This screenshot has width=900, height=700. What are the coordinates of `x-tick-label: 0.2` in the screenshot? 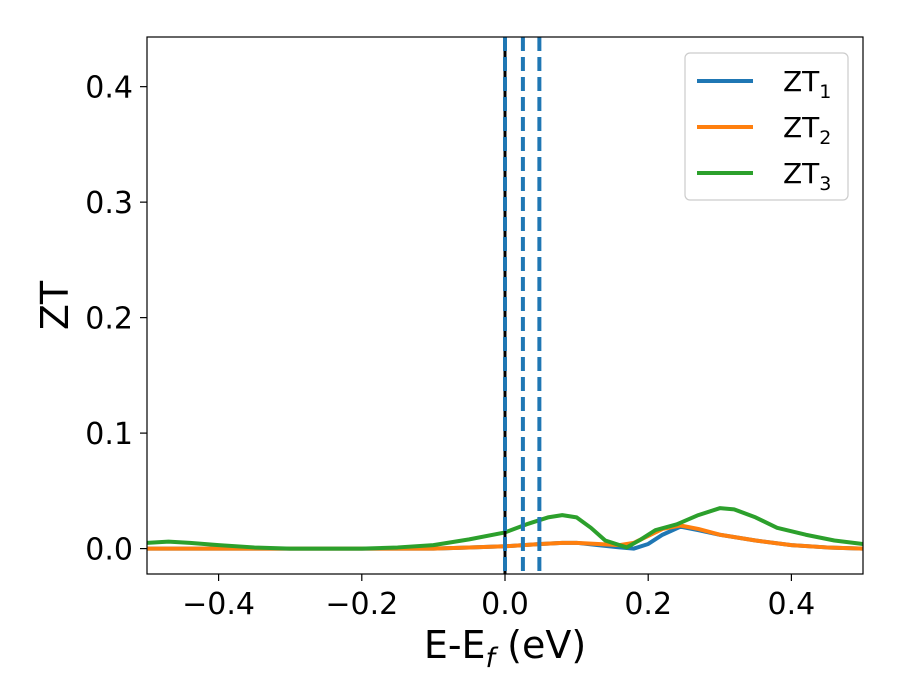 It's located at (648, 604).